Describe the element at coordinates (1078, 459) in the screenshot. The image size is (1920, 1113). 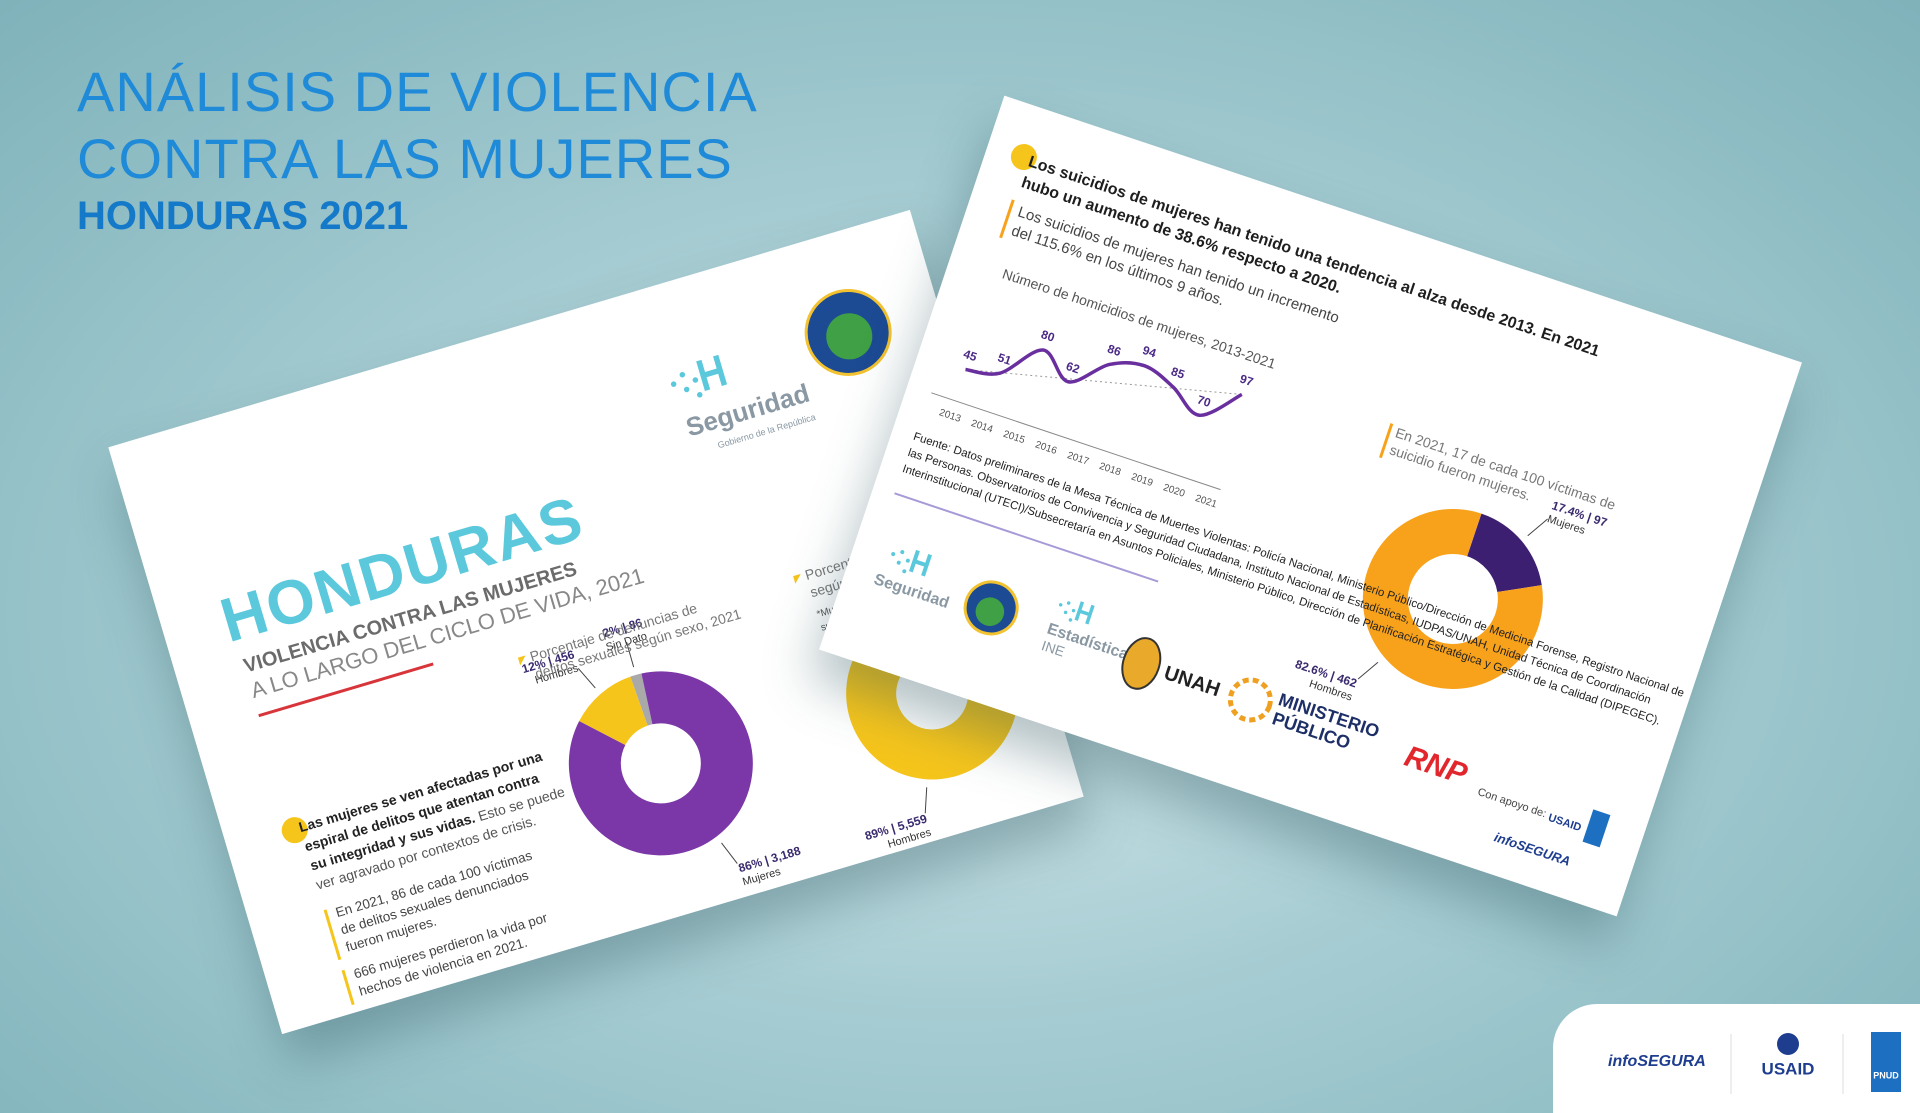
I see `x-tick-label: 2017` at that location.